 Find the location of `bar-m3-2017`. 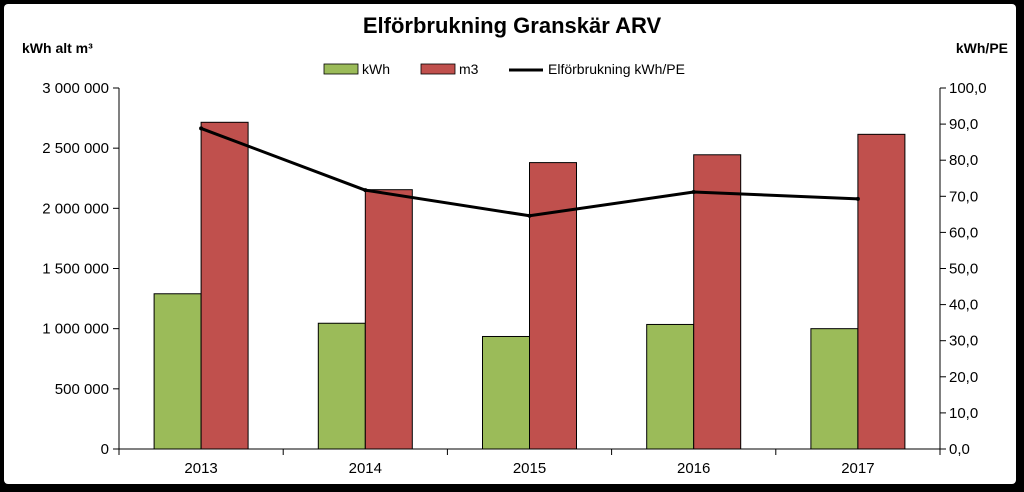

bar-m3-2017 is located at coordinates (881, 291).